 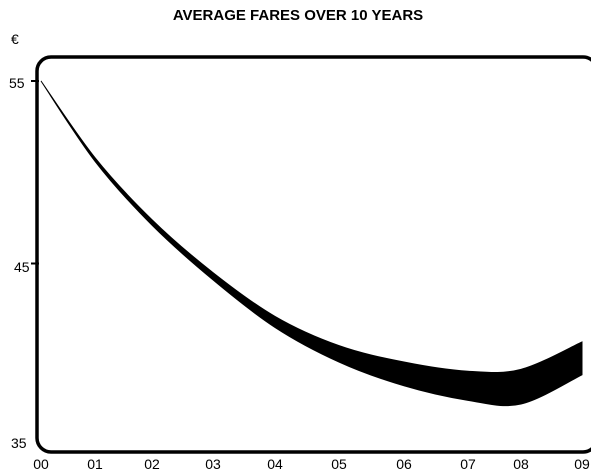 I want to click on x-tick-05: 05, so click(x=339, y=464).